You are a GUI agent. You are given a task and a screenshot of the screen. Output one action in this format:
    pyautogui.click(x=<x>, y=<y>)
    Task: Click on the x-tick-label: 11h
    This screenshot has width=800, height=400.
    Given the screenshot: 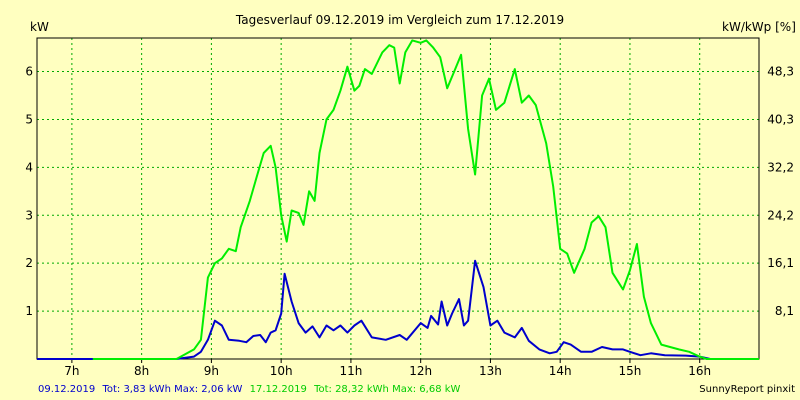 What is the action you would take?
    pyautogui.click(x=350, y=371)
    